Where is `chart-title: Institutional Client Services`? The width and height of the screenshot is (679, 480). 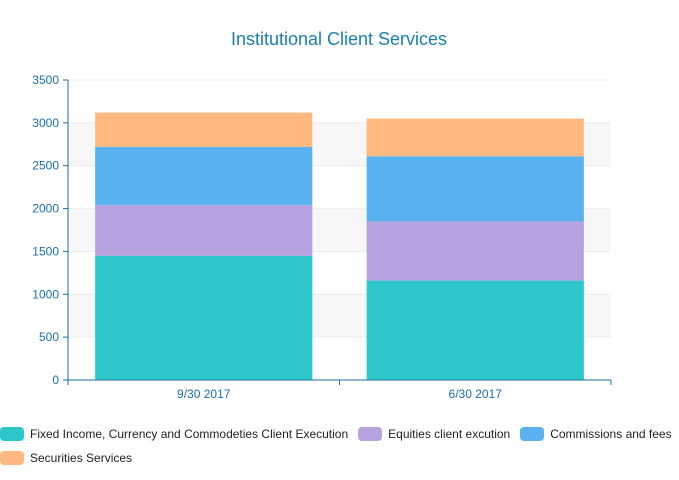 chart-title: Institutional Client Services is located at coordinates (339, 39).